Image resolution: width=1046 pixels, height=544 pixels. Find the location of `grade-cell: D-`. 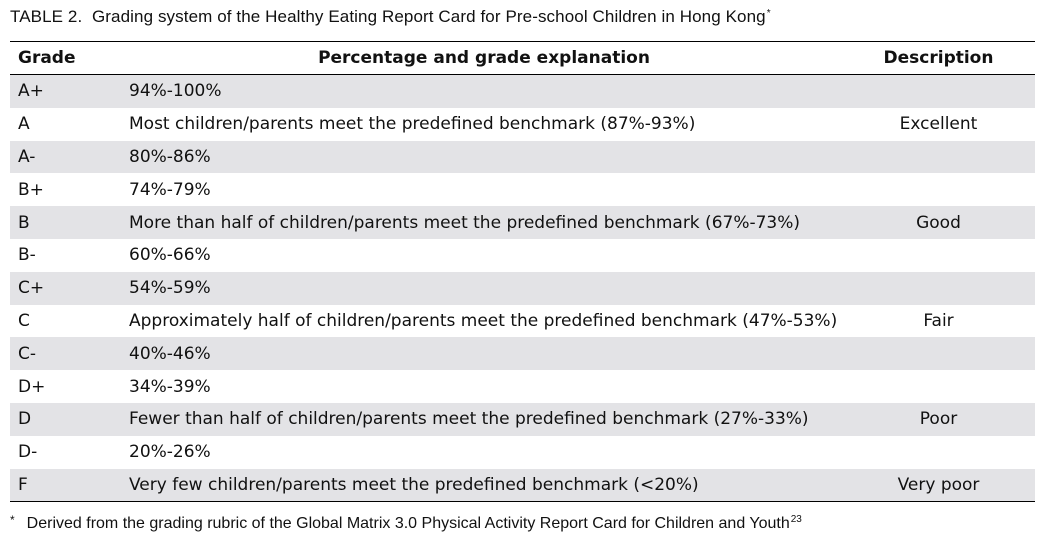

grade-cell: D- is located at coordinates (28, 452).